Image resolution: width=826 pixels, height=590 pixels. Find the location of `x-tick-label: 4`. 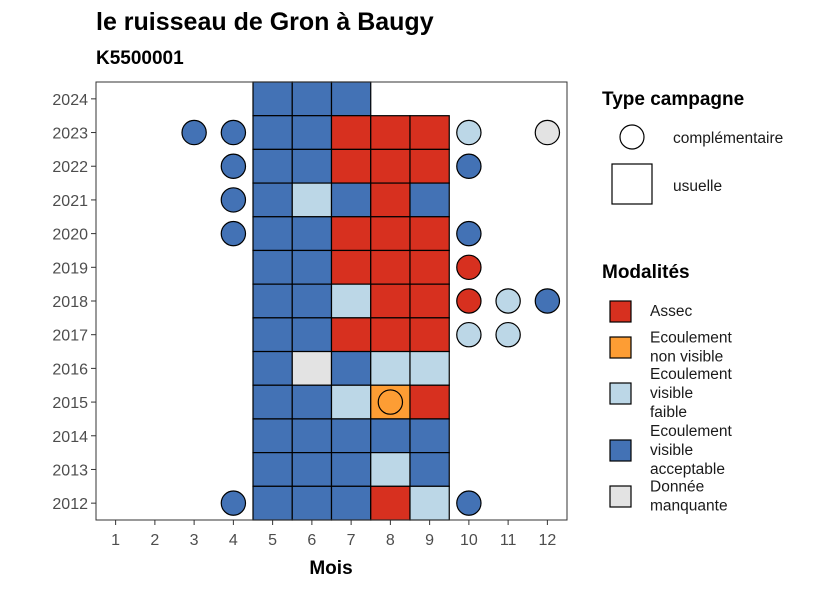

x-tick-label: 4 is located at coordinates (233, 540).